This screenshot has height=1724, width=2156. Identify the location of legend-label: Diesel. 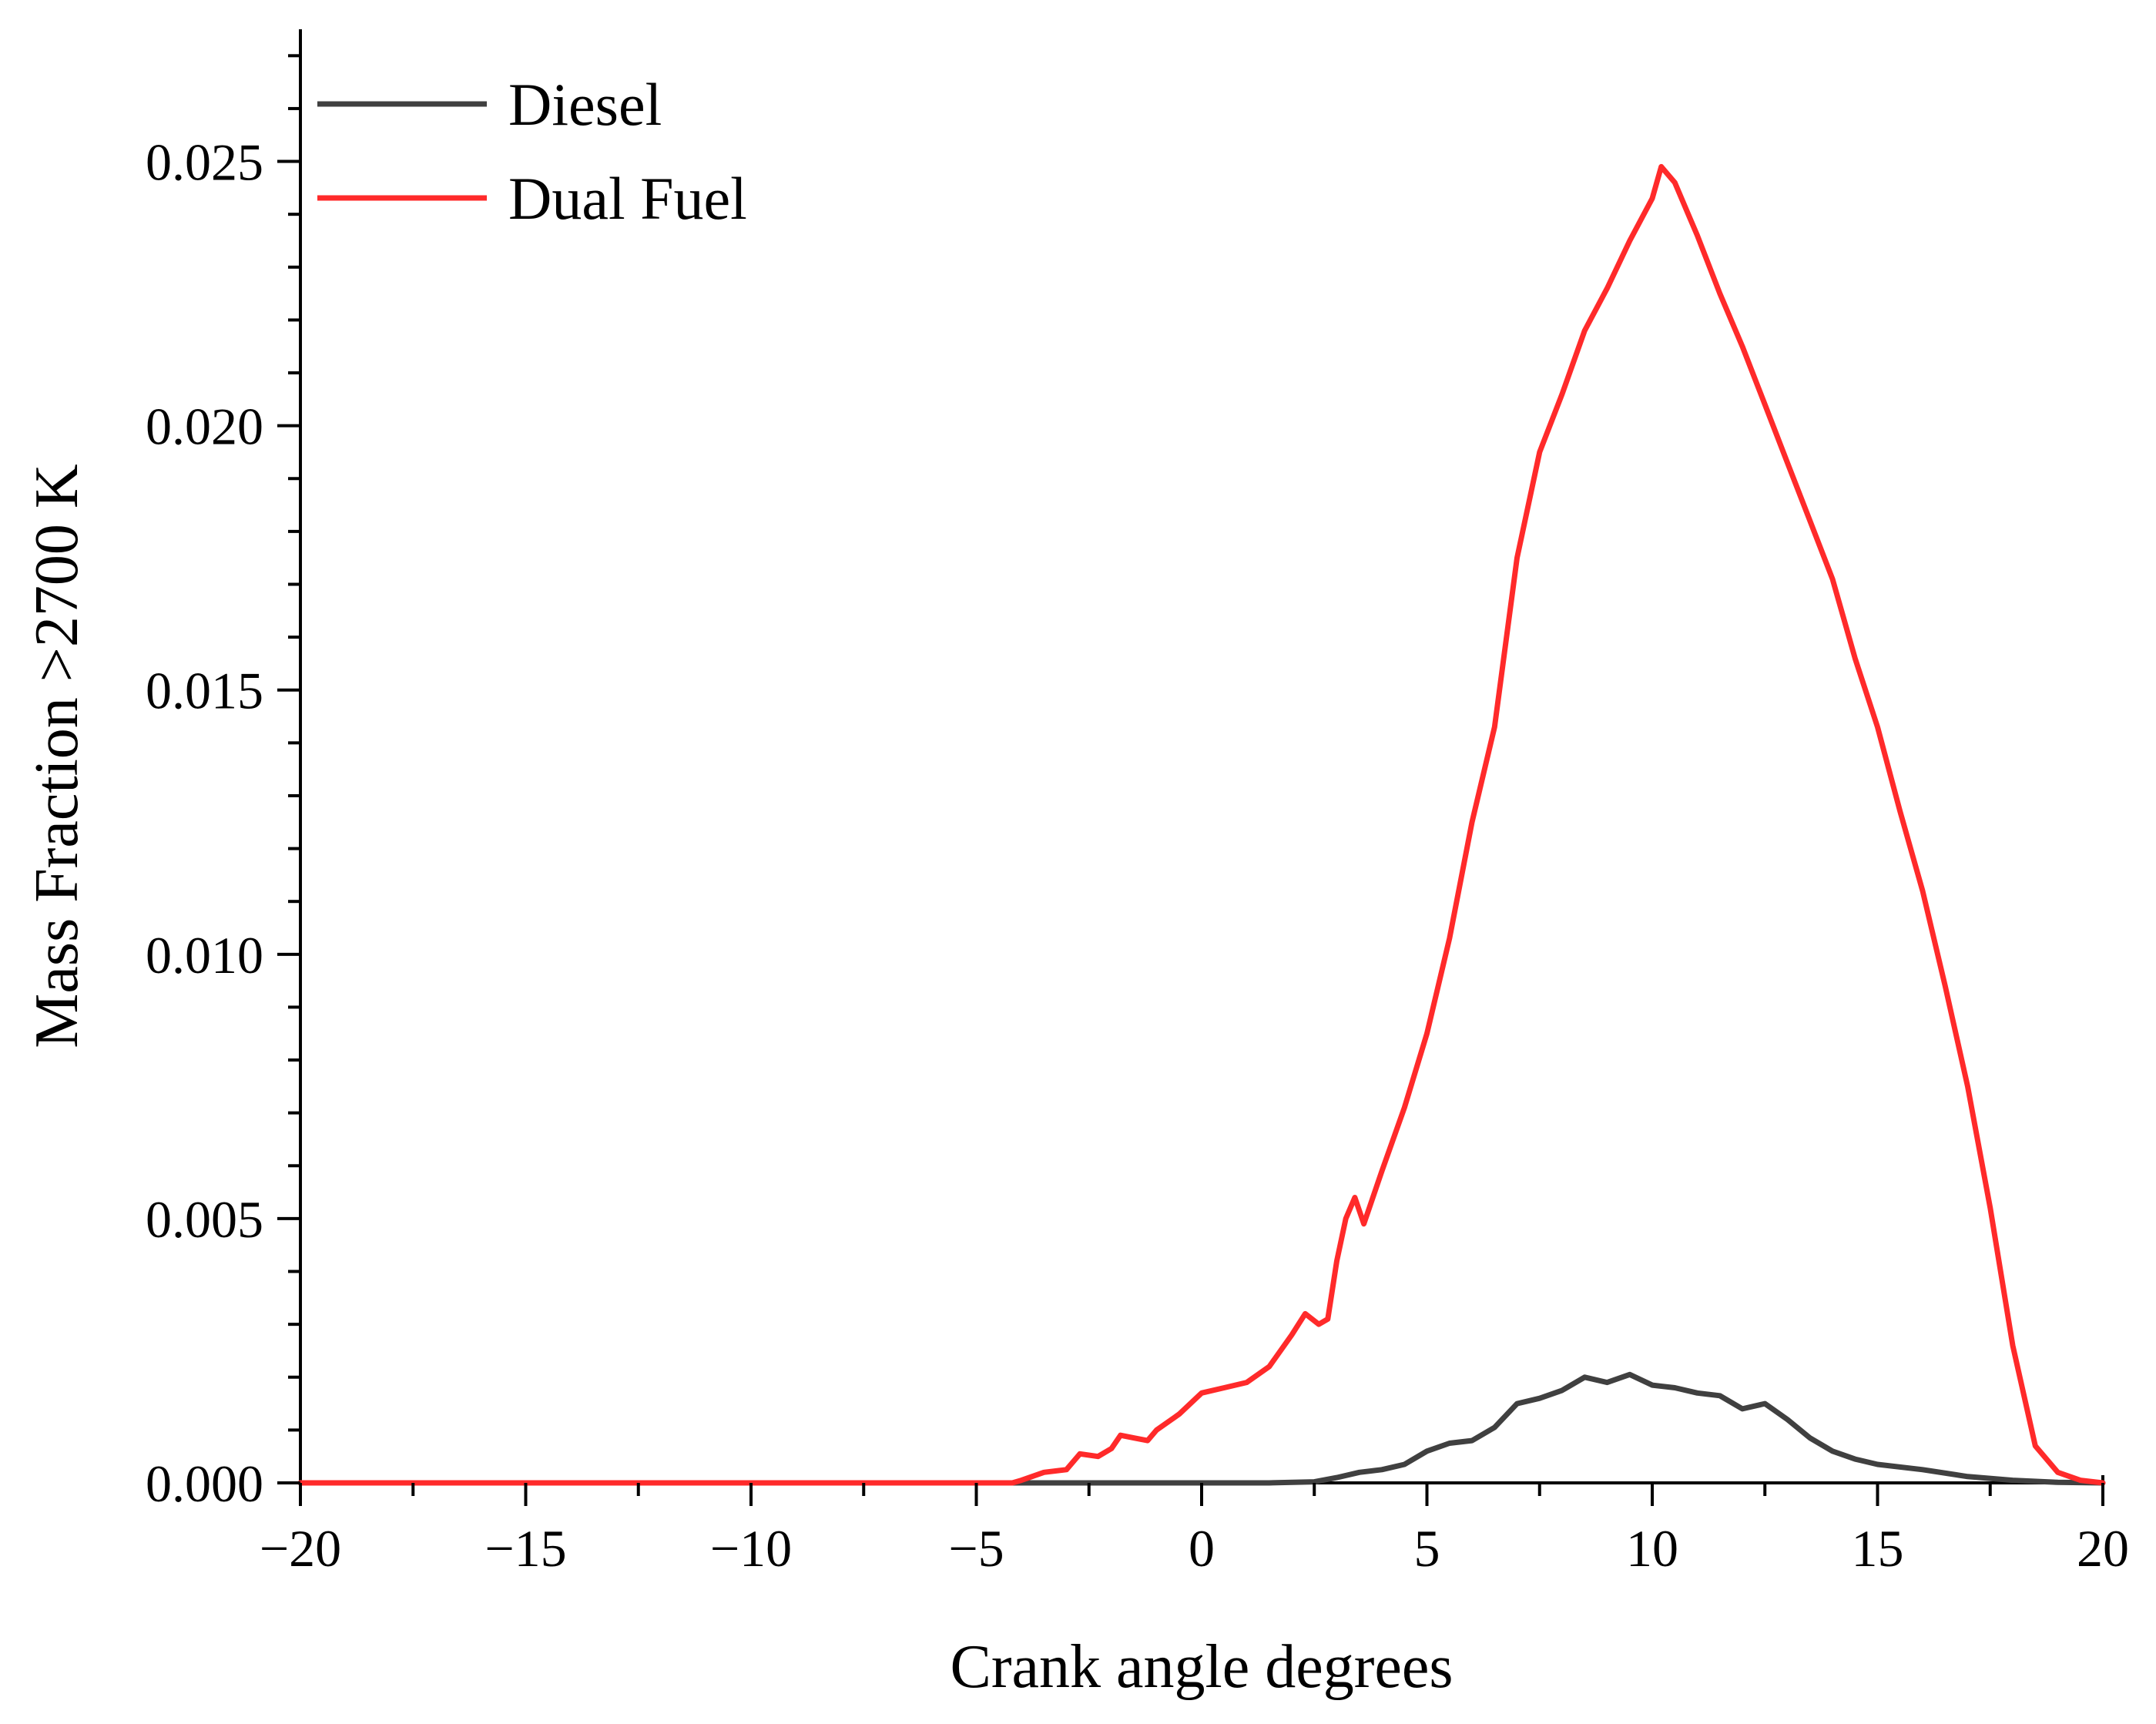
(585, 105).